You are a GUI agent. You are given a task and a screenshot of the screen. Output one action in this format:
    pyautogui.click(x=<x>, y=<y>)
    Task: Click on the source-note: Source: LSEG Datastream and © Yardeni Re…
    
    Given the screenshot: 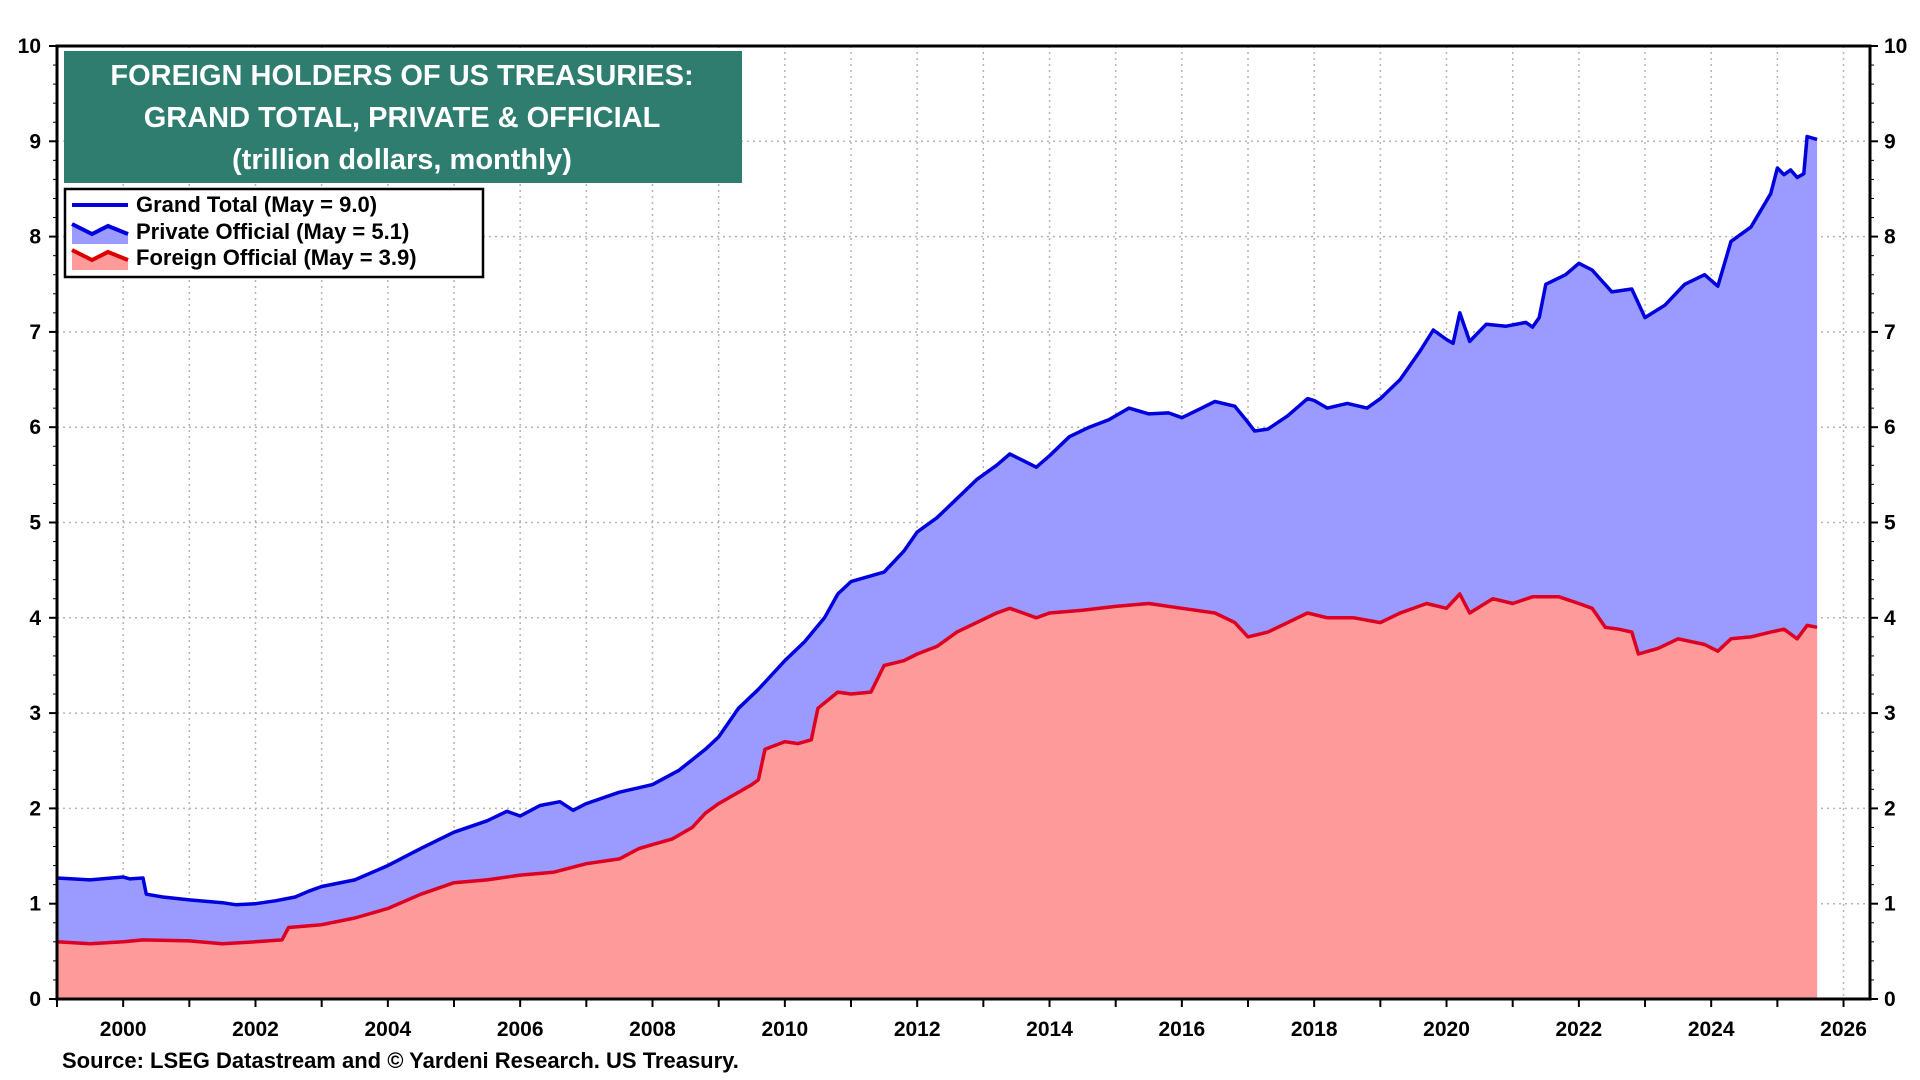 What is the action you would take?
    pyautogui.click(x=400, y=1060)
    